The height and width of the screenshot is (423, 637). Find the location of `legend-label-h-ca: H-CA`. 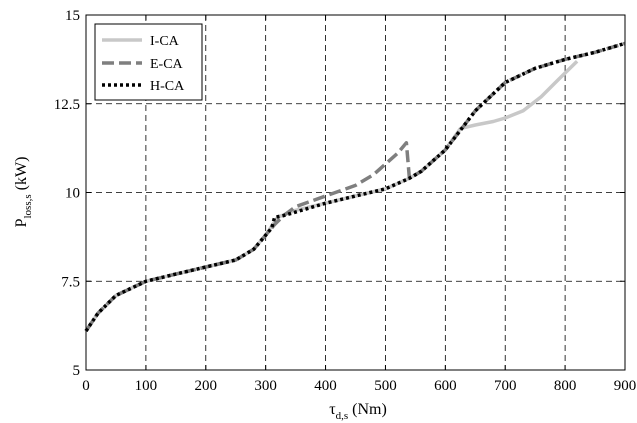

legend-label-h-ca: H-CA is located at coordinates (167, 86).